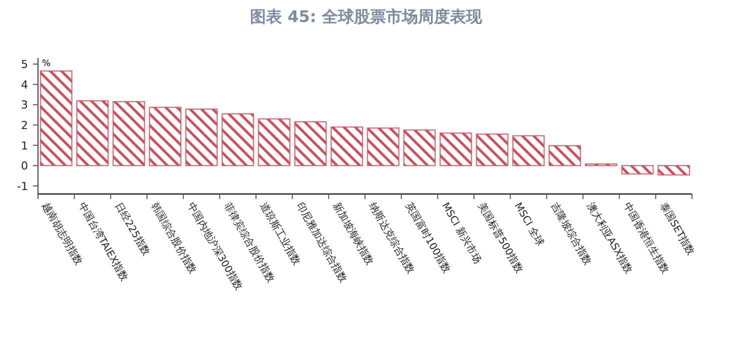 This screenshot has height=356, width=732. Describe the element at coordinates (22, 186) in the screenshot. I see `y-tick-label: -1` at that location.